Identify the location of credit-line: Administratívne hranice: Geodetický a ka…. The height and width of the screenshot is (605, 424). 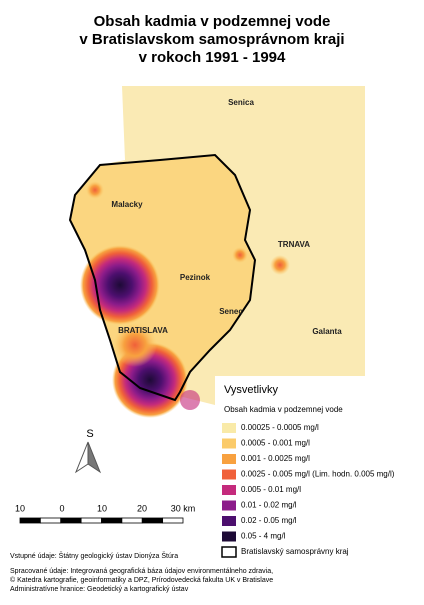
(99, 589).